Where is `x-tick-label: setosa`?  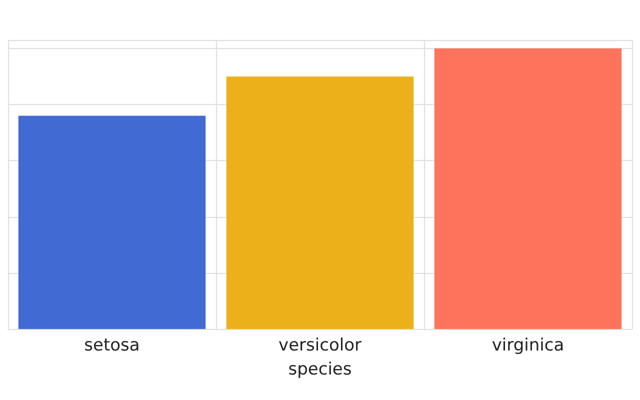
x-tick-label: setosa is located at coordinates (112, 346).